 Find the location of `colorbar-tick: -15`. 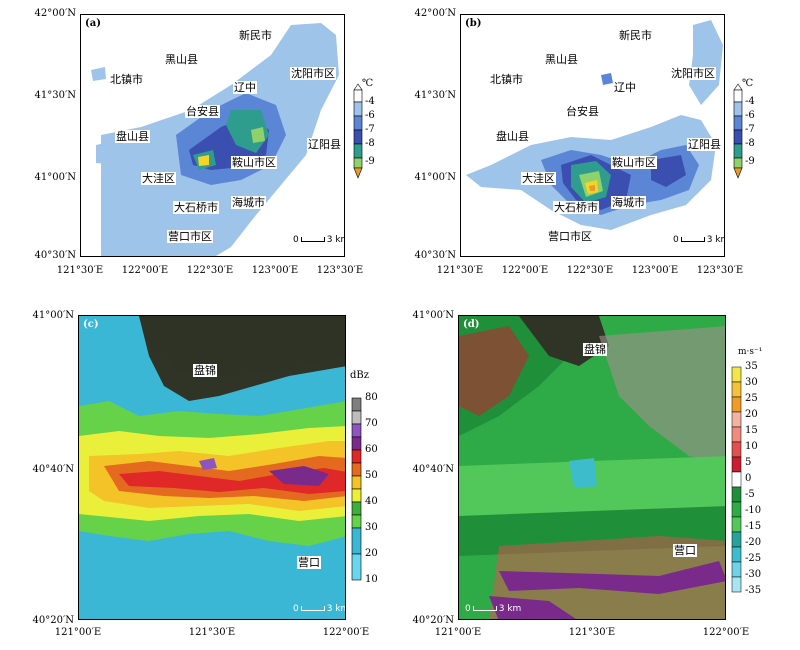

colorbar-tick: -15 is located at coordinates (753, 526).